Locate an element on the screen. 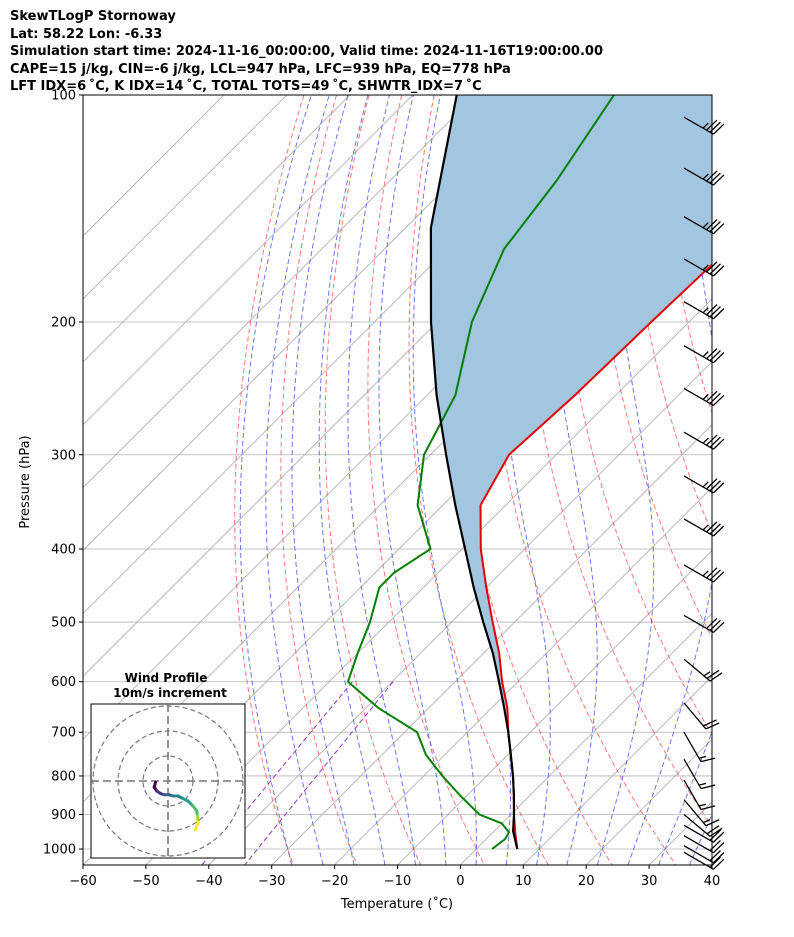 The image size is (794, 937). x-tick-label: −40 is located at coordinates (208, 881).